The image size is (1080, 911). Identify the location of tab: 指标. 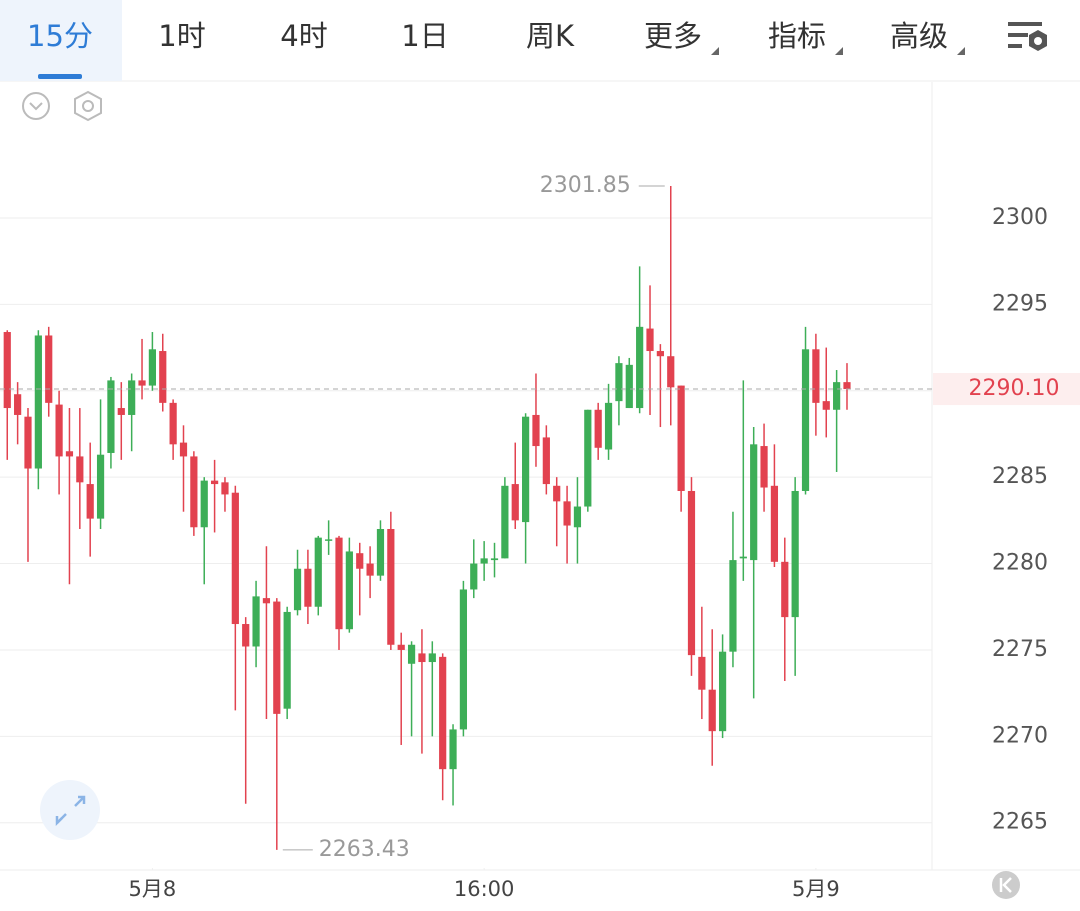
(797, 36).